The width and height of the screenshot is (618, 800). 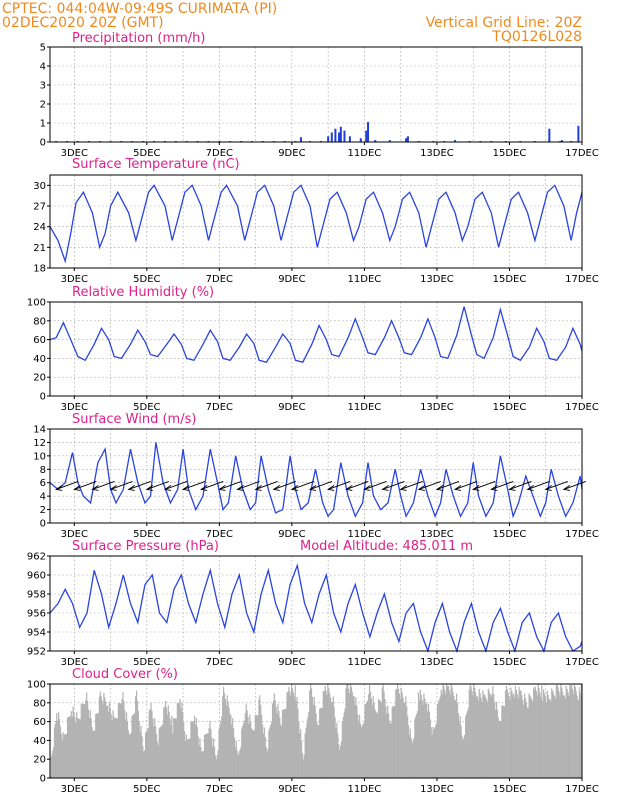 I want to click on panel-title-pressure: Surface Pressure (hPa), so click(x=145, y=546).